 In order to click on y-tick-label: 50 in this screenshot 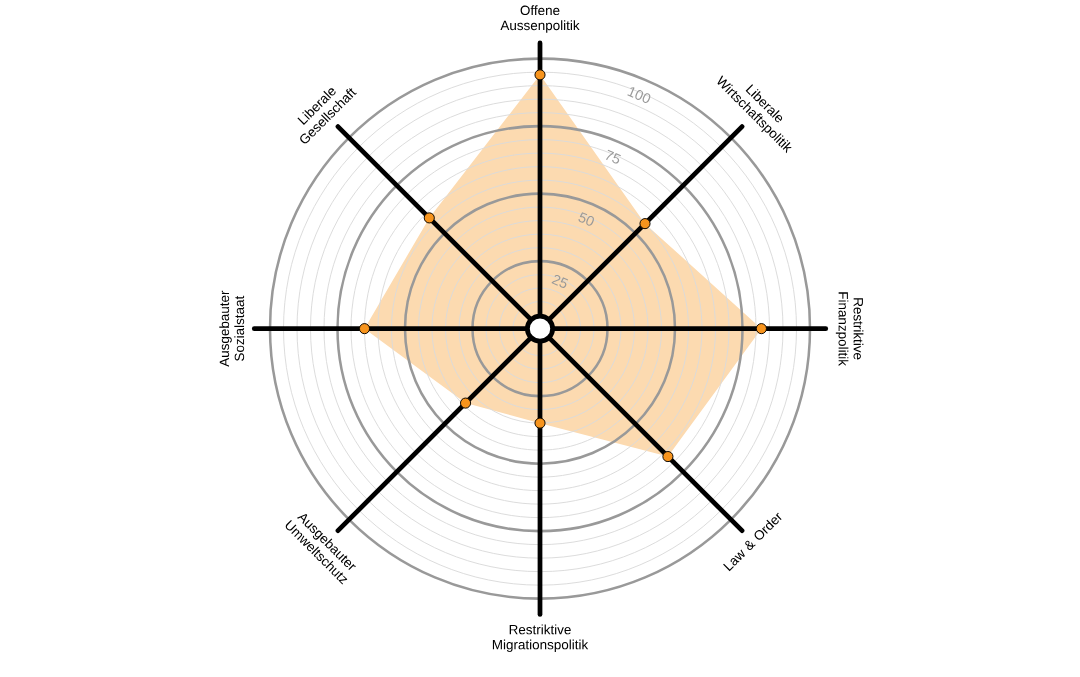, I will do `click(586, 218)`.